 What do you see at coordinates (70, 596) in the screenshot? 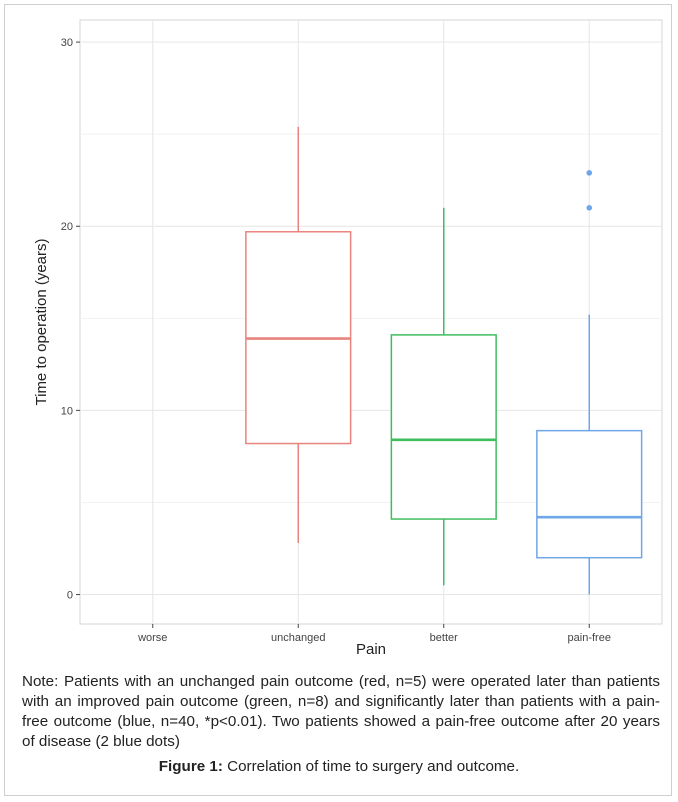
I see `y-tick-label: 0` at bounding box center [70, 596].